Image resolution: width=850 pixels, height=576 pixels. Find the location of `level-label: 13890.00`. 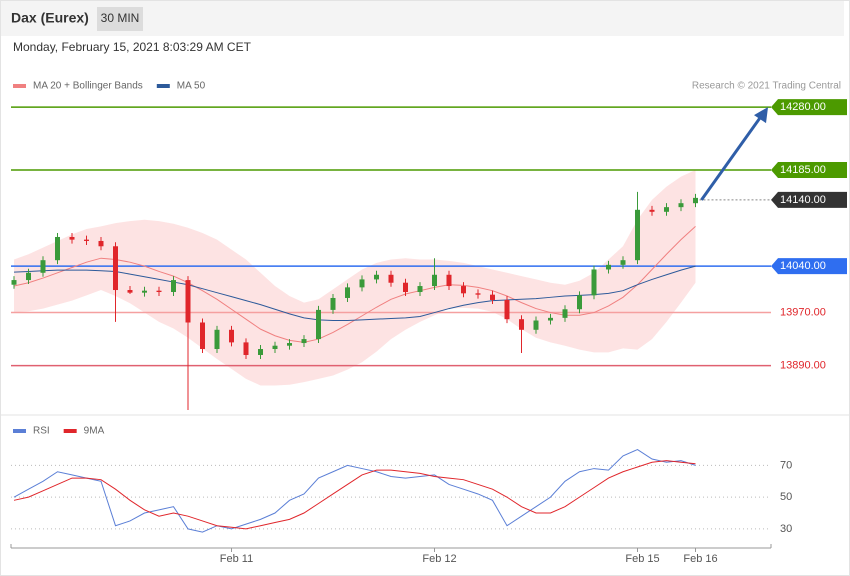

level-label: 13890.00 is located at coordinates (803, 365).